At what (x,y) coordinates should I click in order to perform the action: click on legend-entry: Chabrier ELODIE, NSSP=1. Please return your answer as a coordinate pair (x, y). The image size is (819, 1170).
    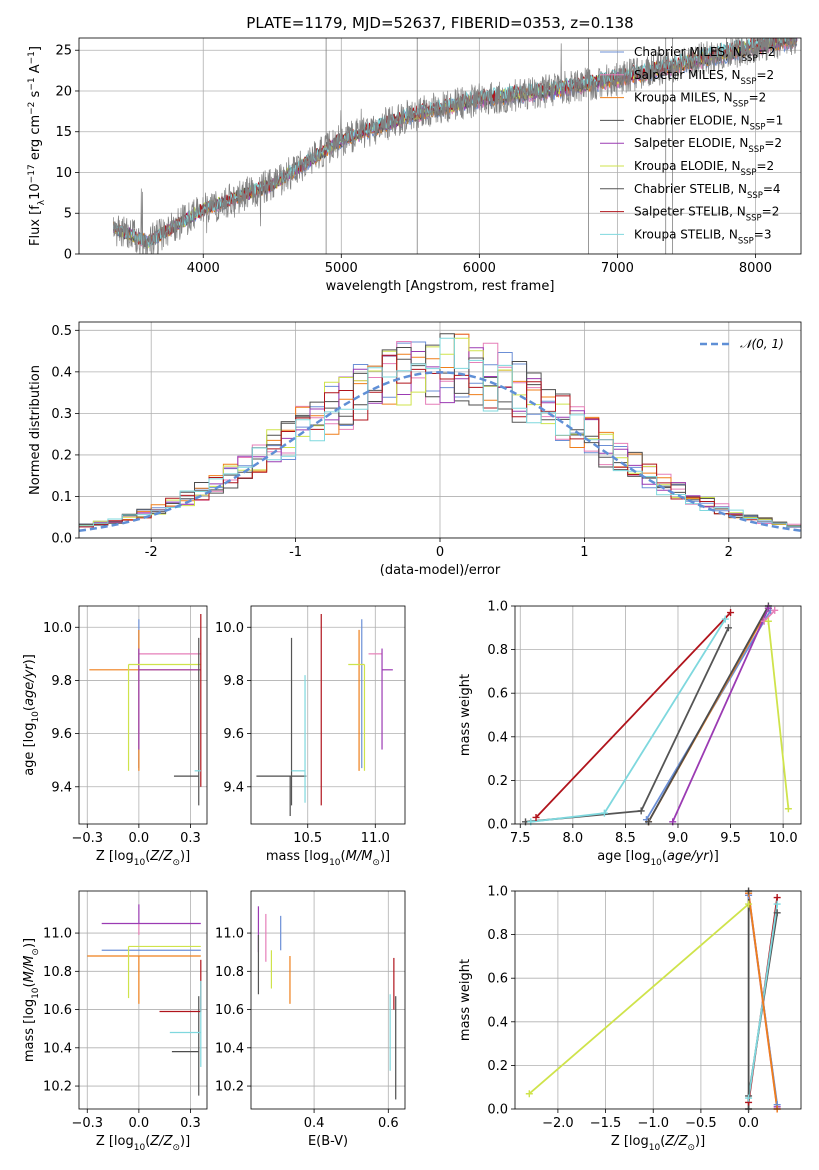
    Looking at the image, I should click on (708, 122).